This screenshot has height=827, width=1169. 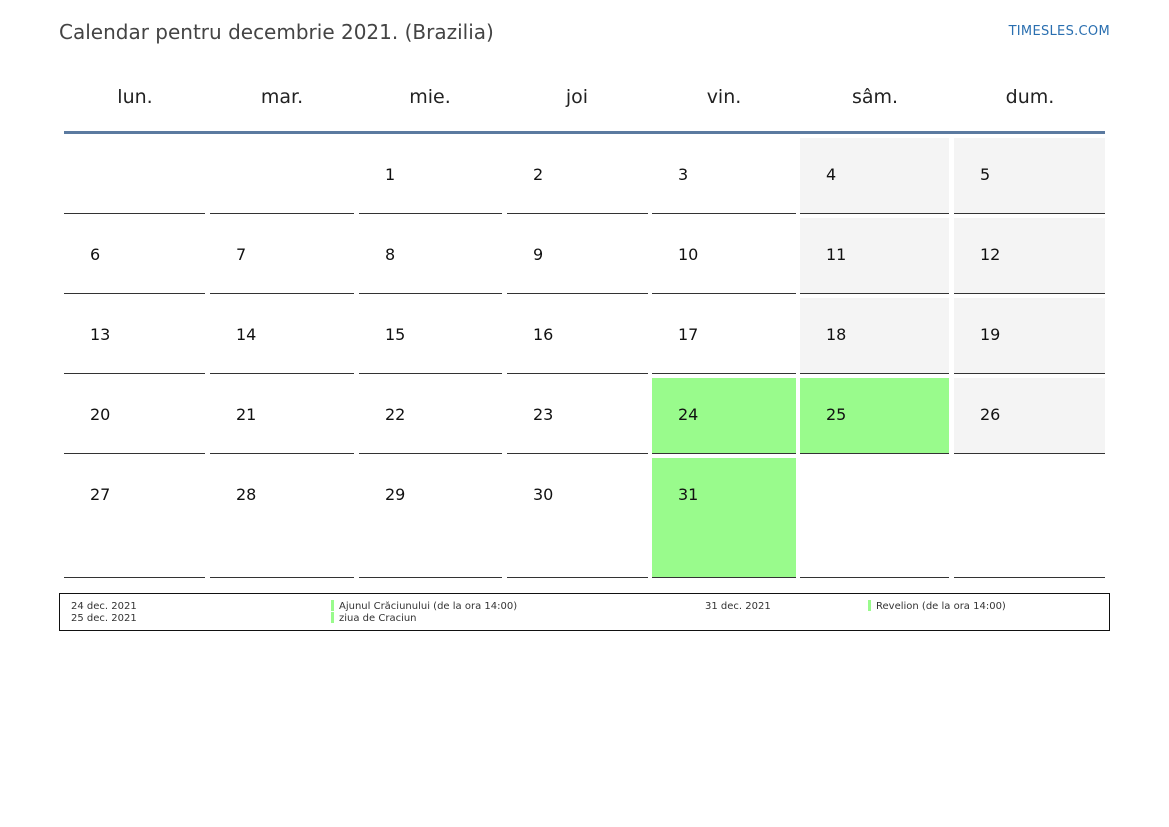 What do you see at coordinates (831, 174) in the screenshot?
I see `day-number: 4` at bounding box center [831, 174].